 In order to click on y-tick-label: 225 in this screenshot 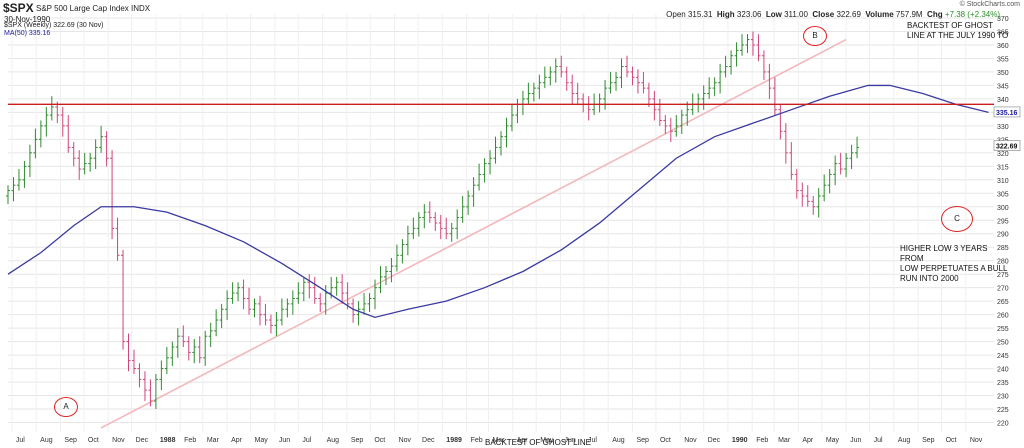, I will do `click(1003, 410)`.